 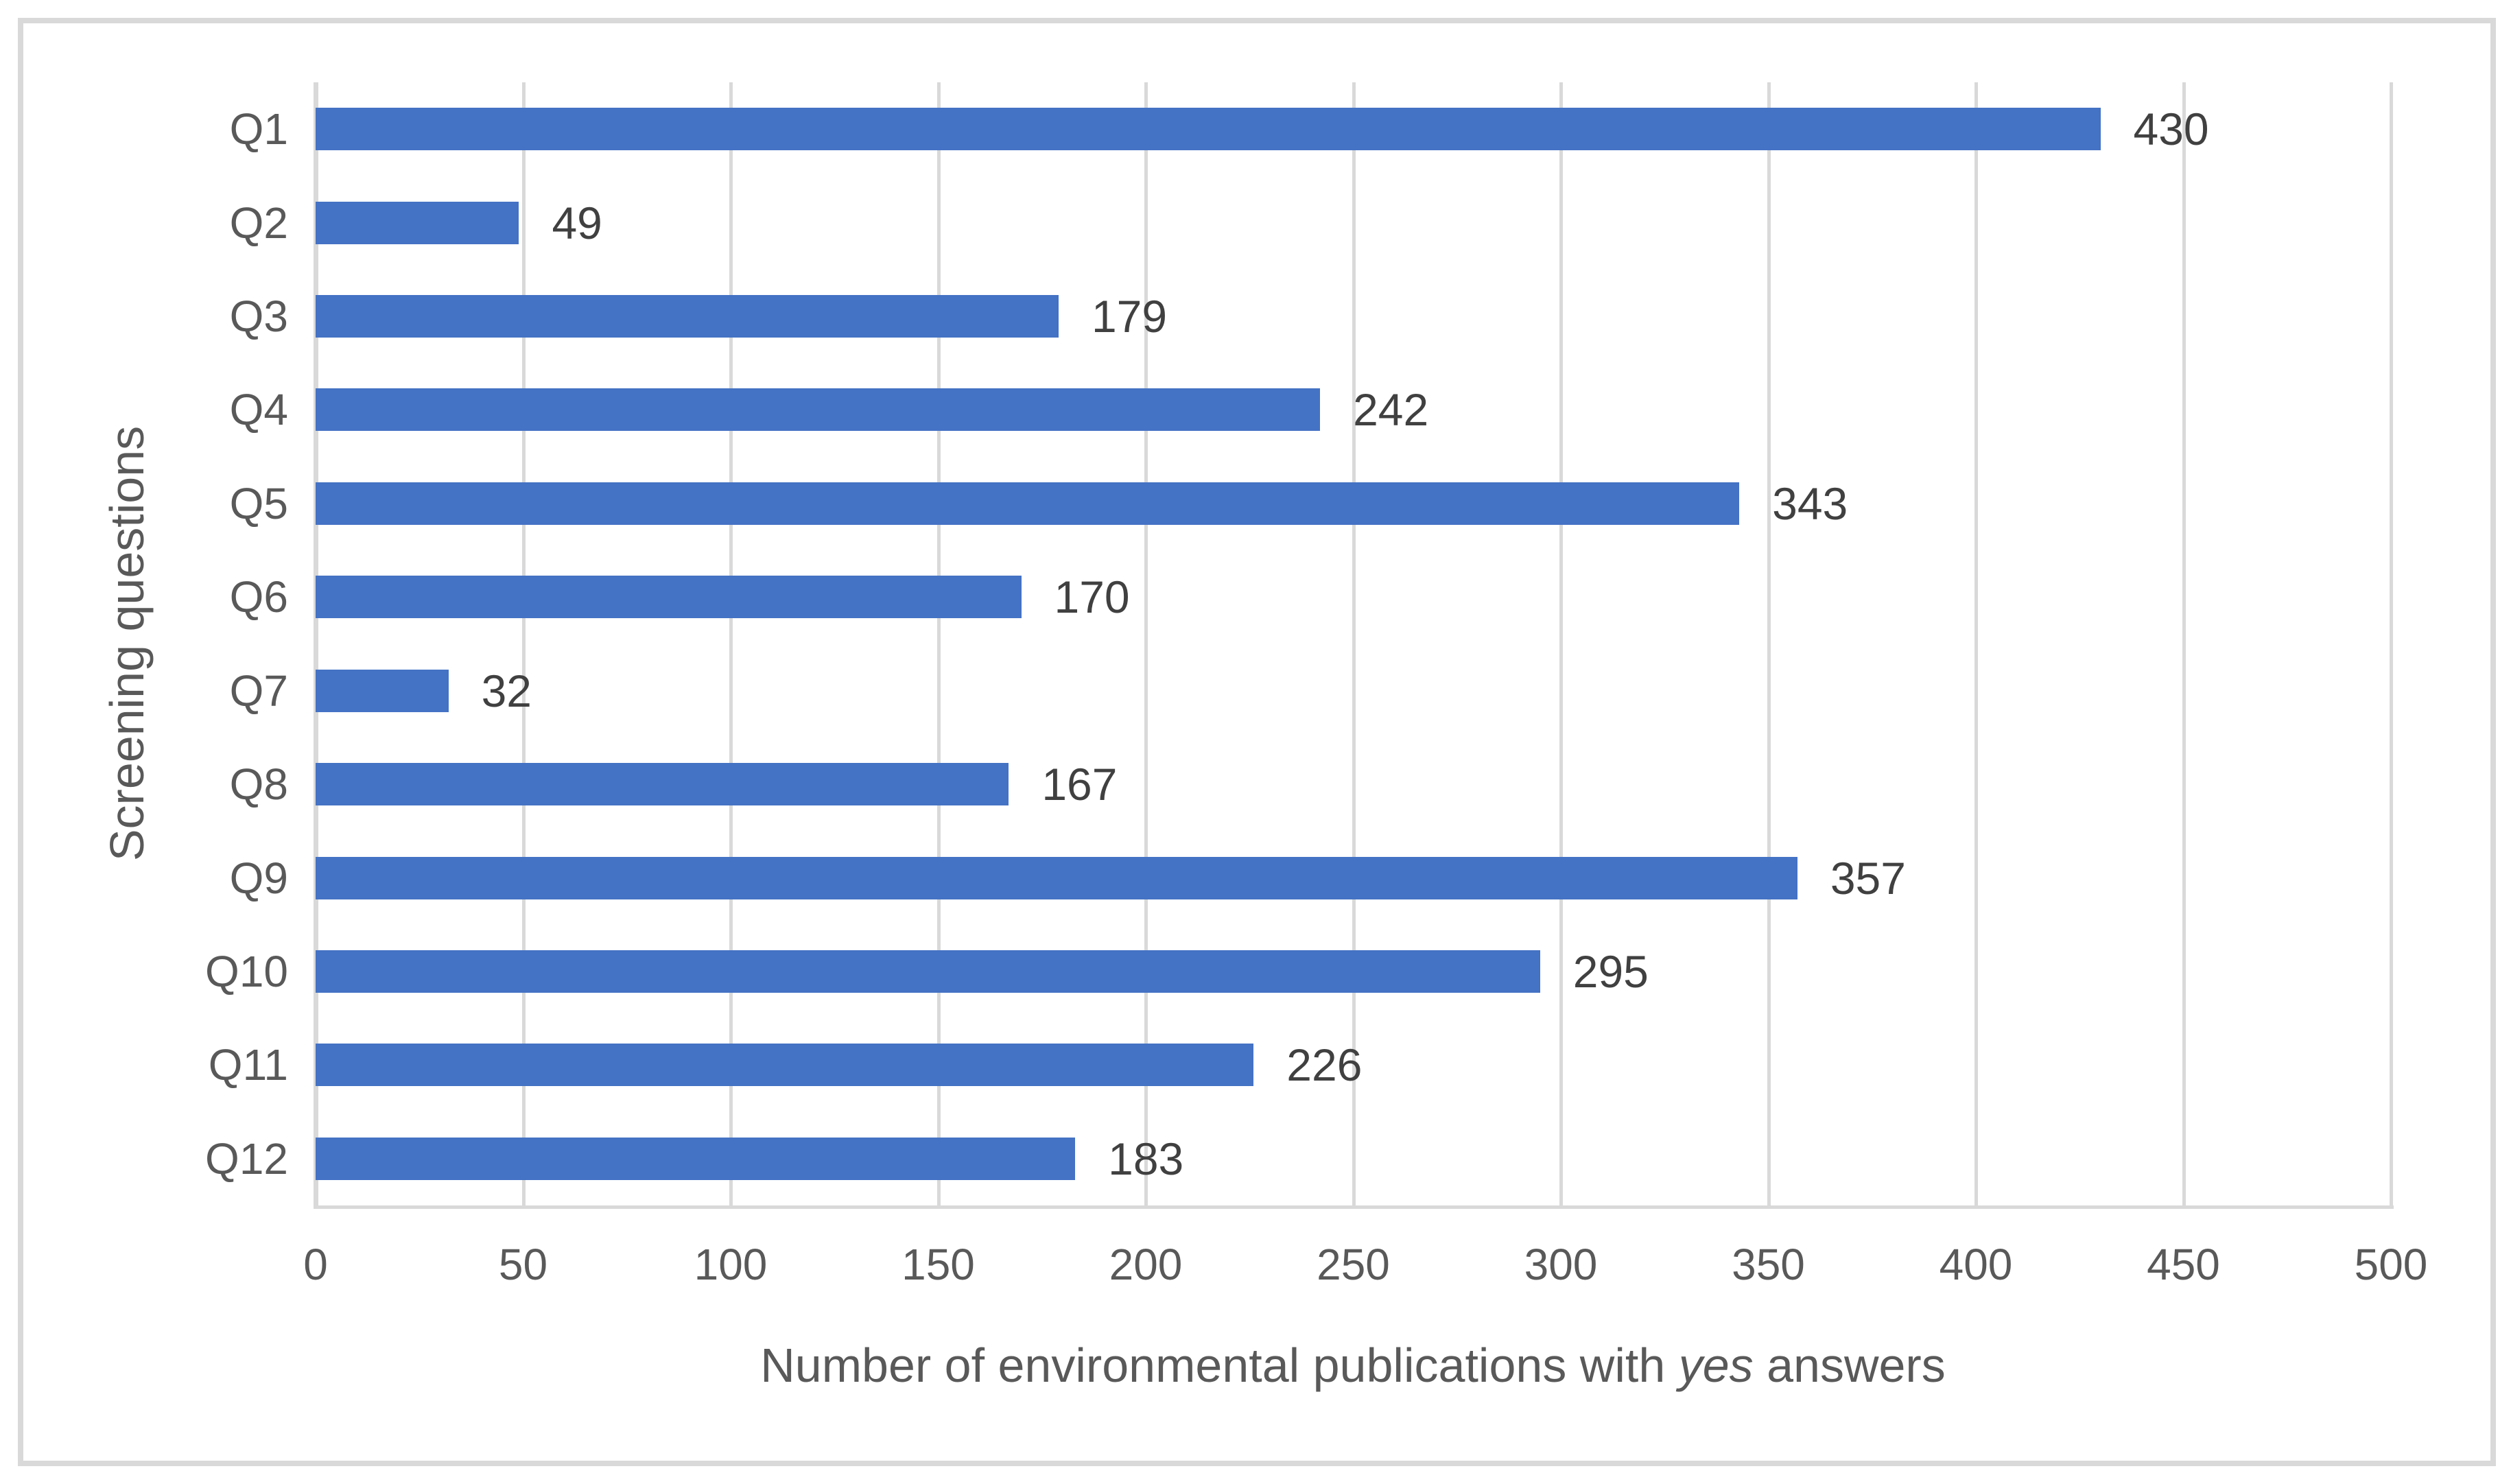 I want to click on data-label-Q4: 242, so click(x=1391, y=410).